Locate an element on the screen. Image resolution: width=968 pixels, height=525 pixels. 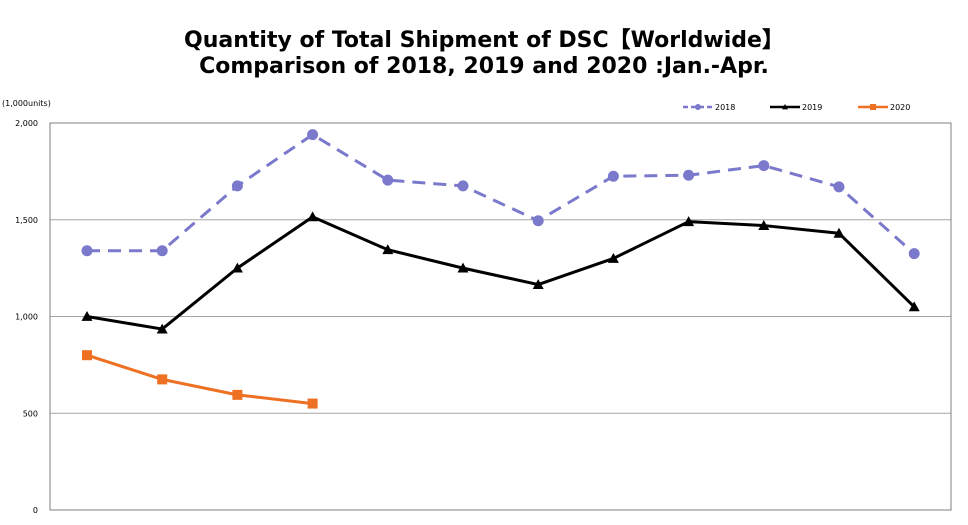
legend-label: 2018 is located at coordinates (725, 107).